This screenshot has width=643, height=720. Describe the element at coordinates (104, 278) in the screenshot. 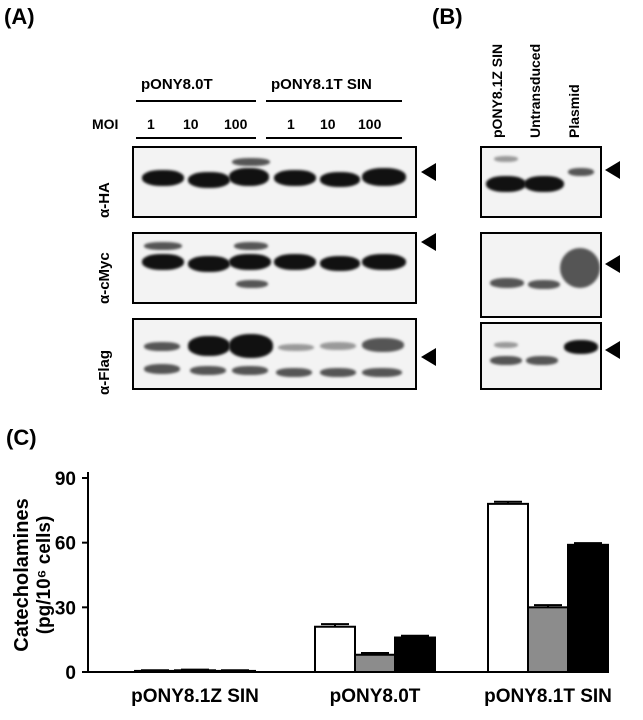

I see `antibody-label-cmyc: α-cMyc` at that location.